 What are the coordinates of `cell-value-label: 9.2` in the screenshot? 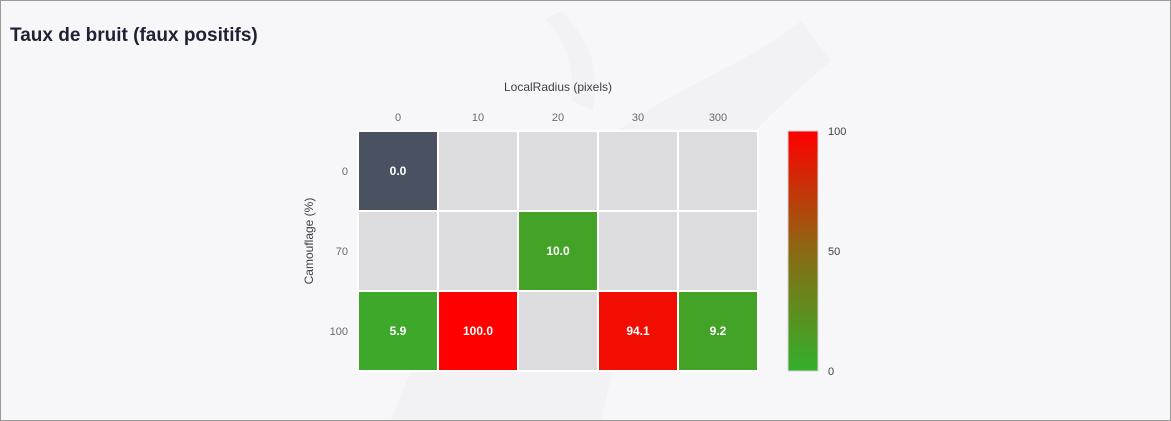 It's located at (718, 331).